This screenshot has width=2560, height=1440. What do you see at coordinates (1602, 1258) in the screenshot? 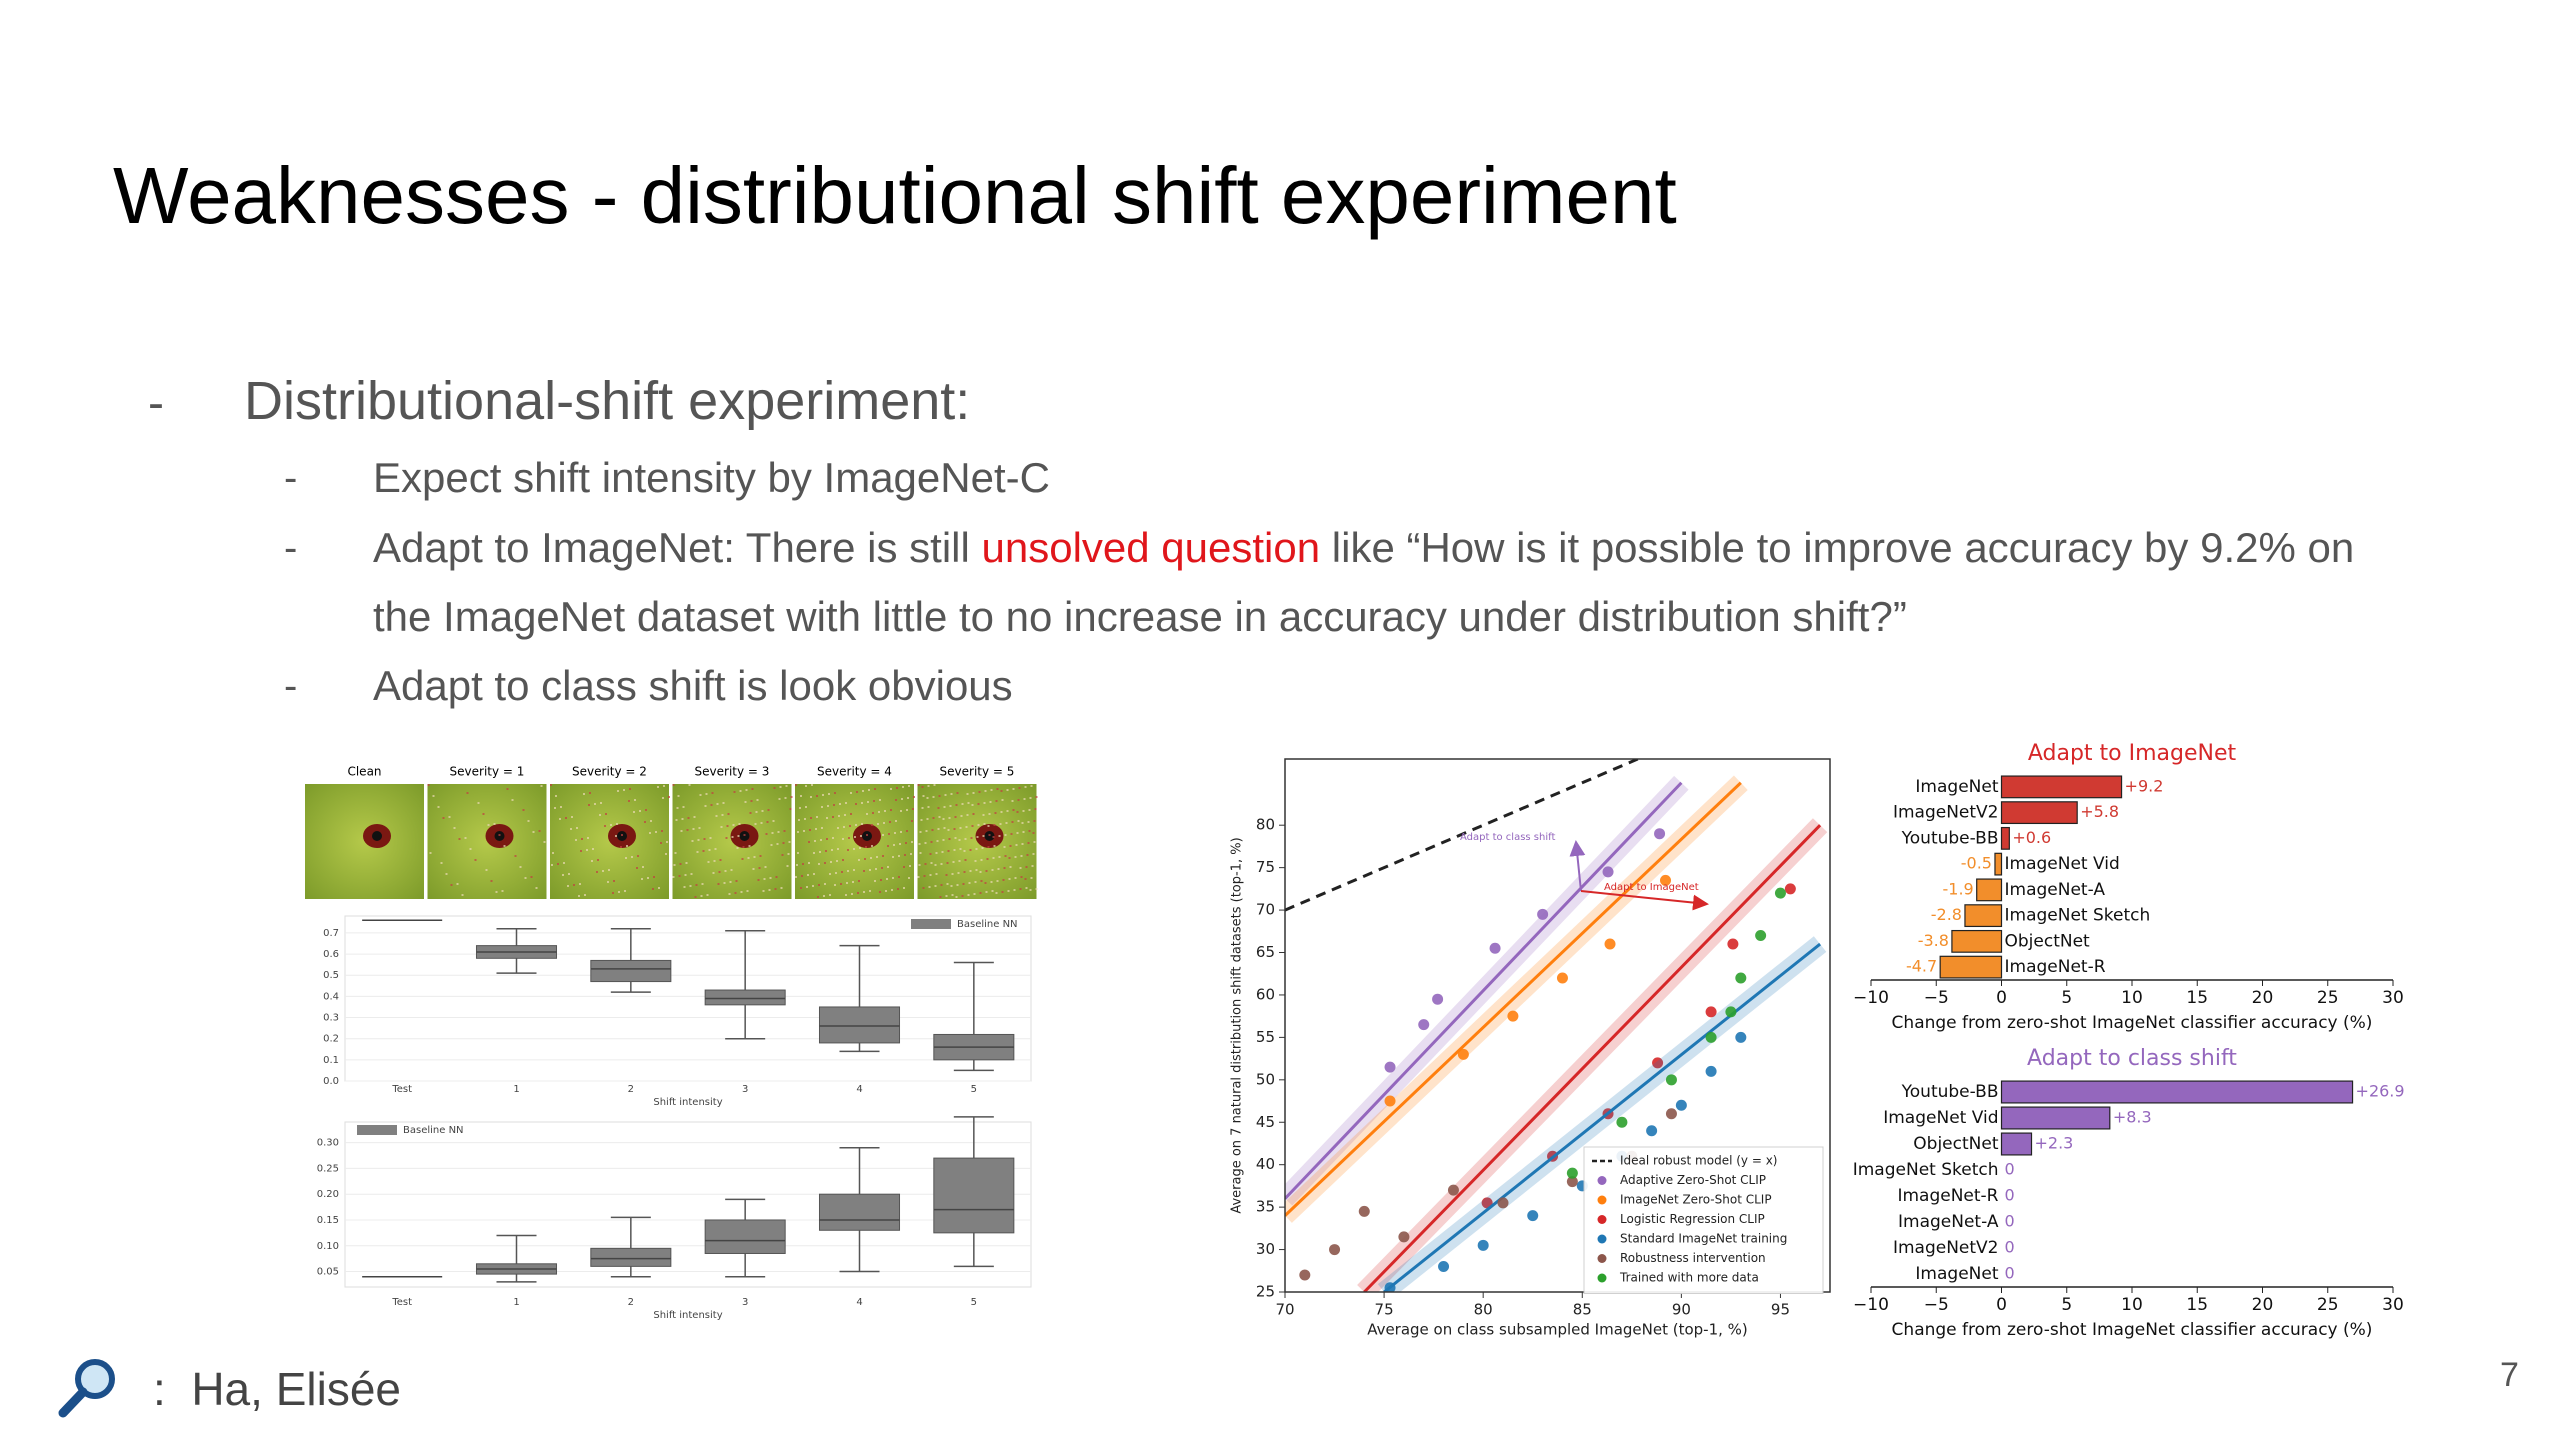
I see `legend-swatch` at bounding box center [1602, 1258].